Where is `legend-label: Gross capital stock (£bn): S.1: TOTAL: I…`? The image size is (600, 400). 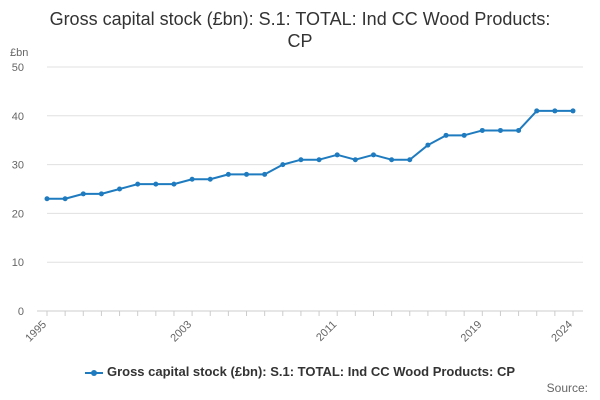 legend-label: Gross capital stock (£bn): S.1: TOTAL: I… is located at coordinates (311, 371).